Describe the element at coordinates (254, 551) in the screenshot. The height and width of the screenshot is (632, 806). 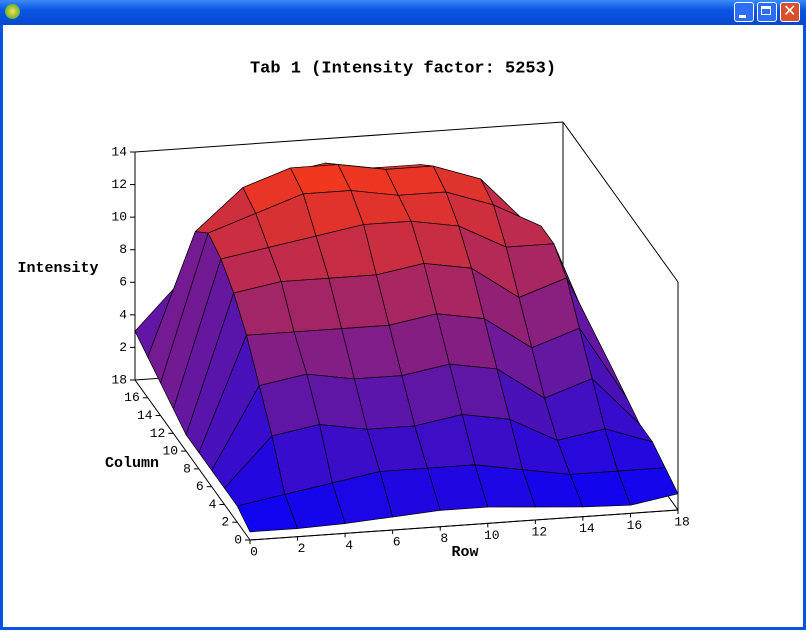
I see `x-tick-label: 0` at that location.